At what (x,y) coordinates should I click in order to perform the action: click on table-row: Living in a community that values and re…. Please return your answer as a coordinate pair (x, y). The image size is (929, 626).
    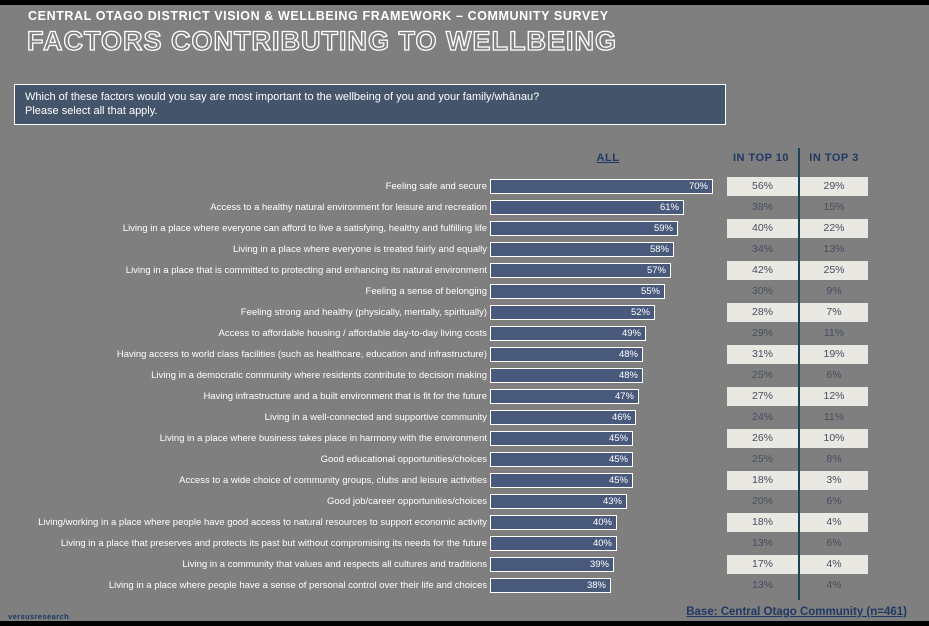
    Looking at the image, I should click on (464, 564).